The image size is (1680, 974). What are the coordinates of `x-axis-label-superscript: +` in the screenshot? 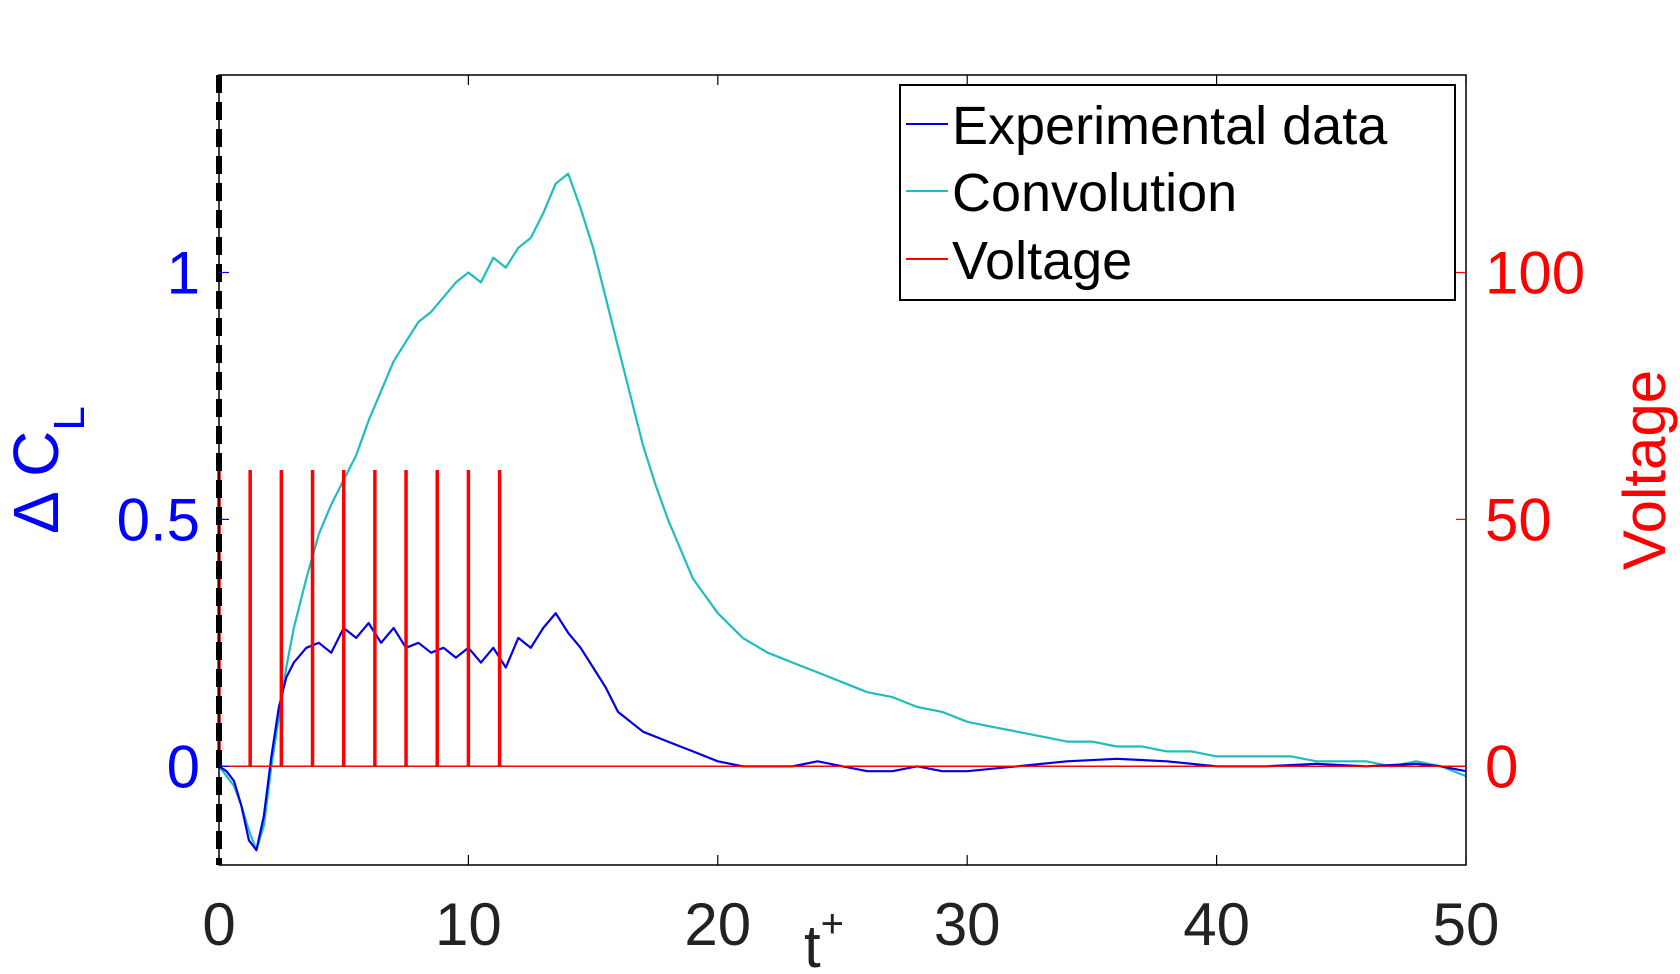 It's located at (832, 924).